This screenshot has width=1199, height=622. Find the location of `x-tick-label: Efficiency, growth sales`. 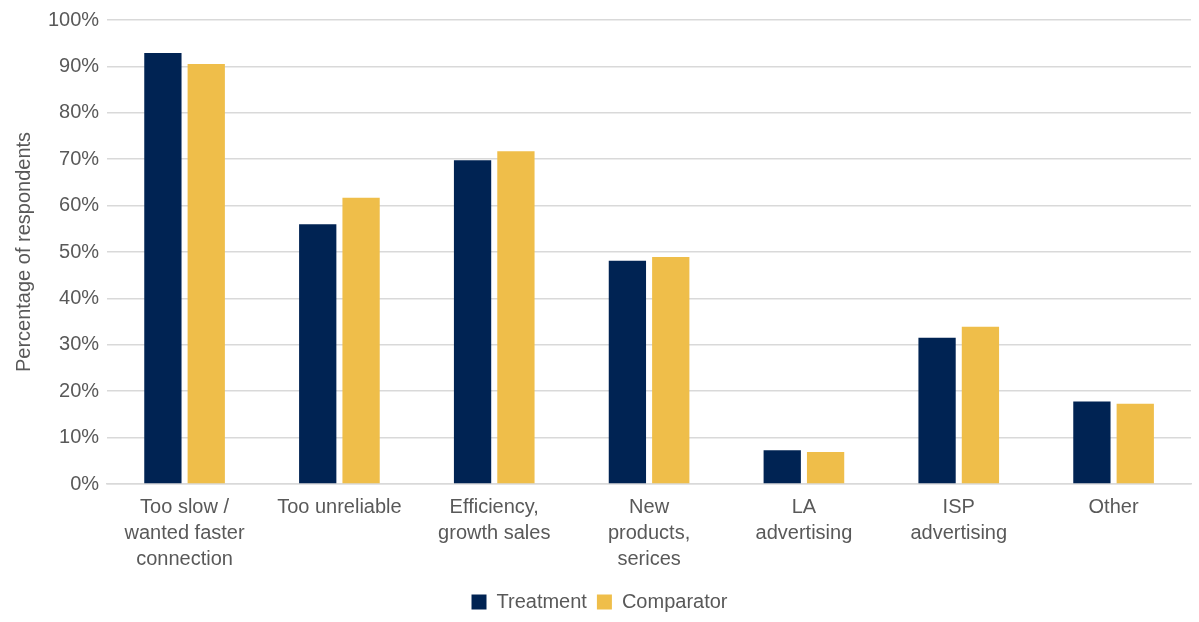

x-tick-label: Efficiency, growth sales is located at coordinates (494, 518).